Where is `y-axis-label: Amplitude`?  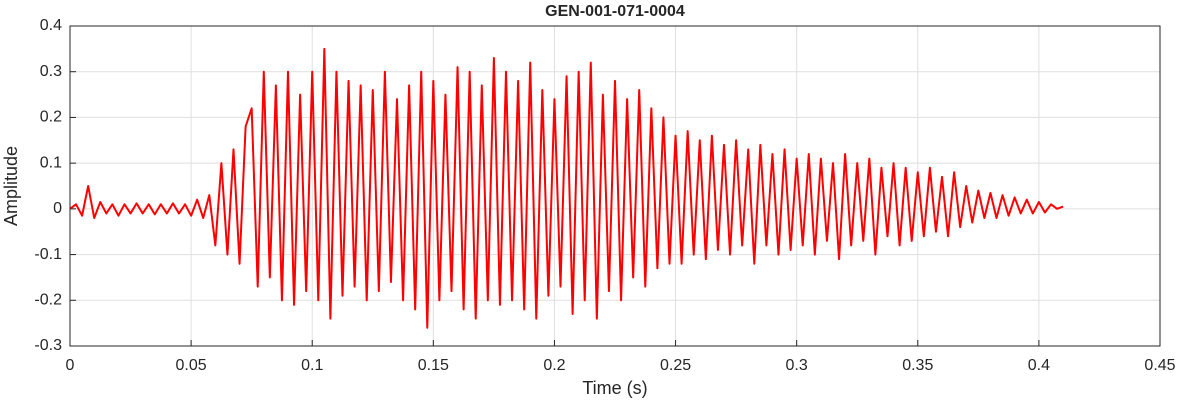 y-axis-label: Amplitude is located at coordinates (11, 186).